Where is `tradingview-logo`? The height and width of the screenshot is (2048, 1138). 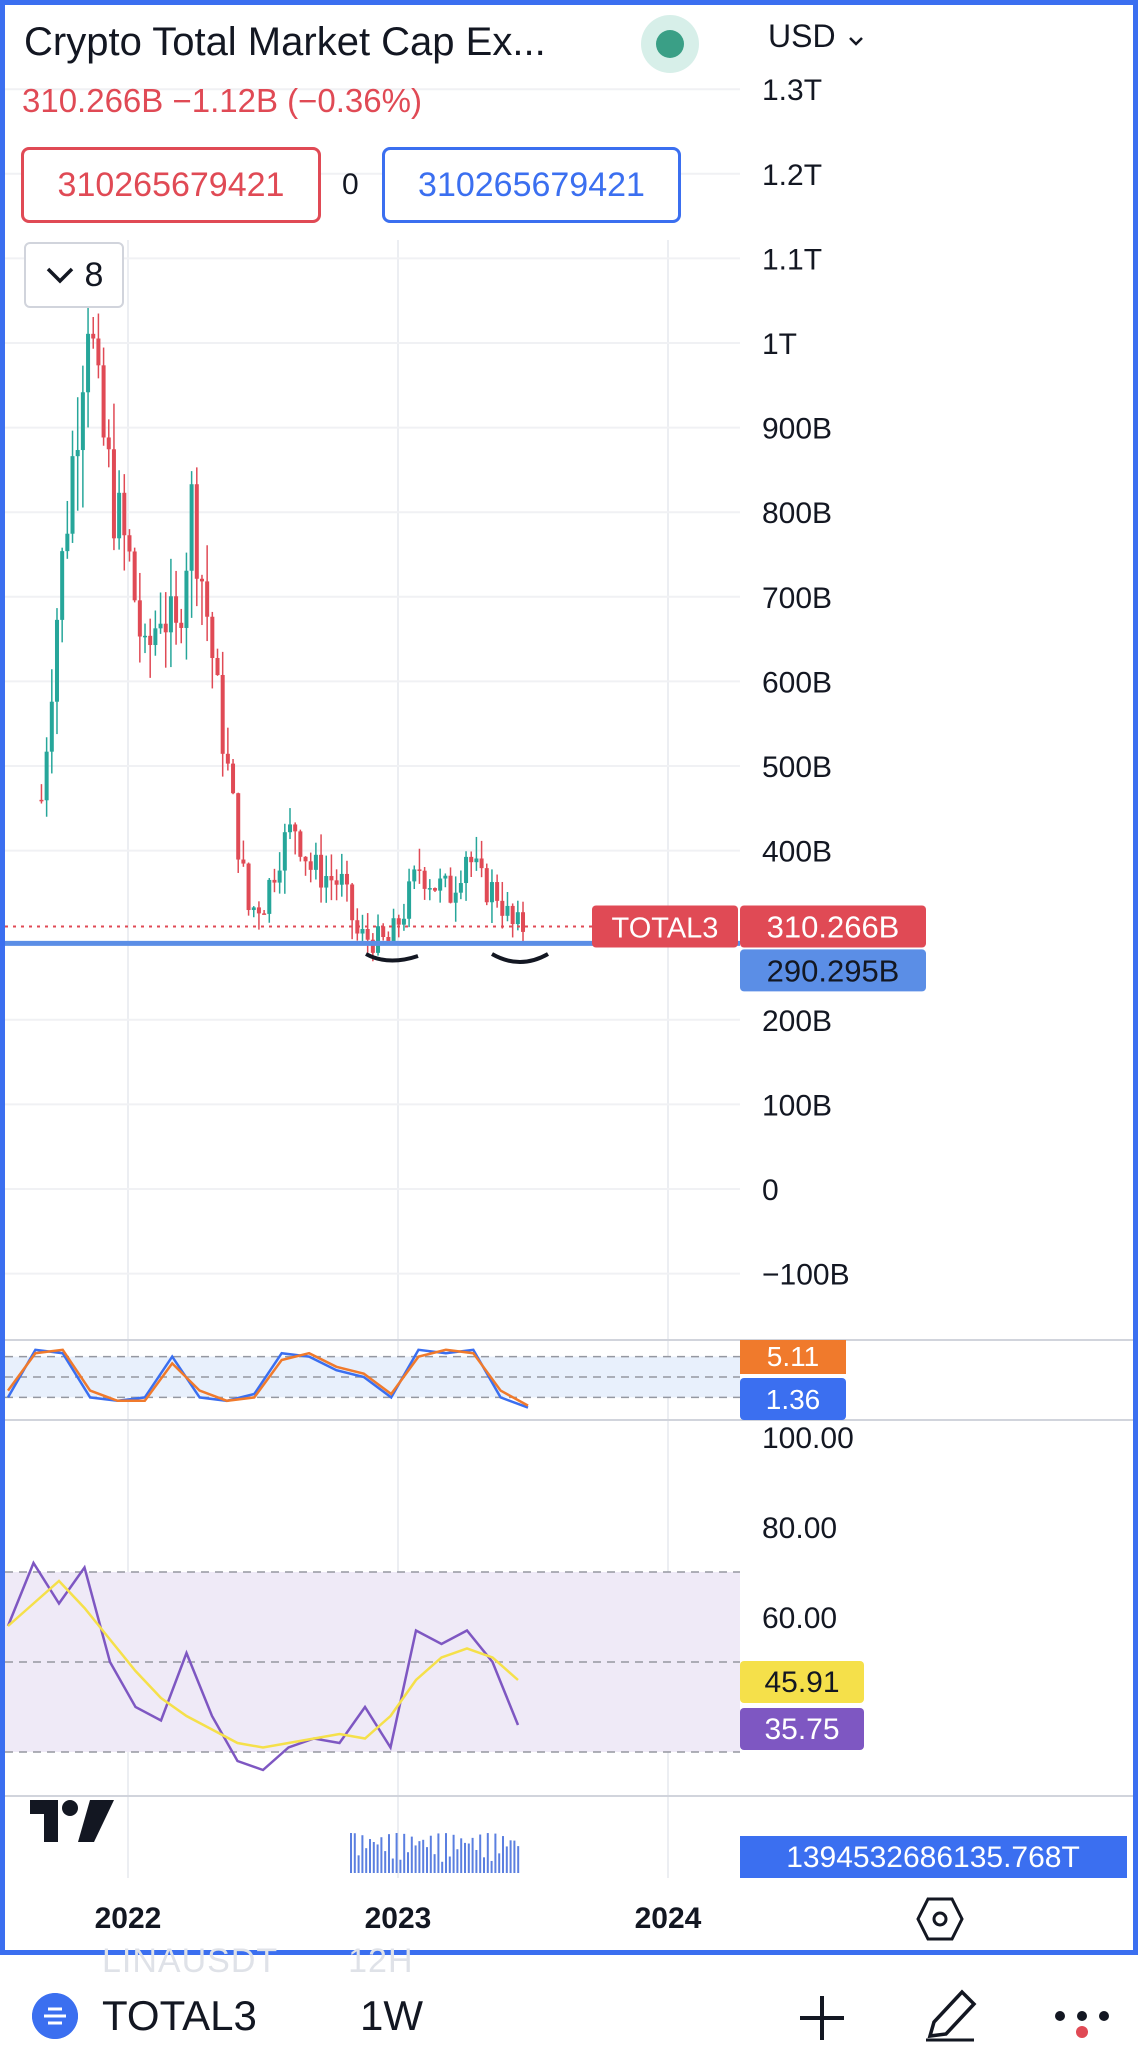
tradingview-logo is located at coordinates (72, 1821).